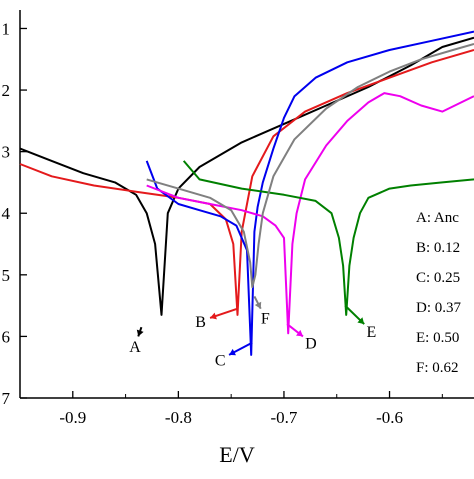 Image resolution: width=474 pixels, height=479 pixels. What do you see at coordinates (135, 347) in the screenshot?
I see `curve-label-a: A` at bounding box center [135, 347].